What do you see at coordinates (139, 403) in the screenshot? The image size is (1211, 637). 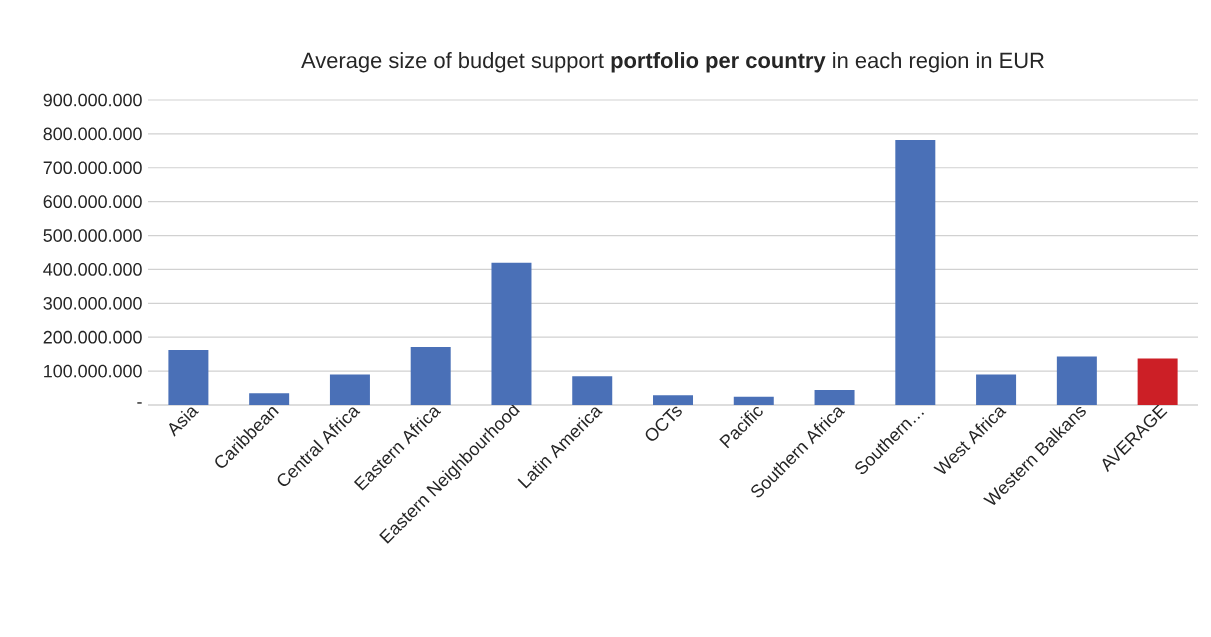 I see `y-tick-label: -` at bounding box center [139, 403].